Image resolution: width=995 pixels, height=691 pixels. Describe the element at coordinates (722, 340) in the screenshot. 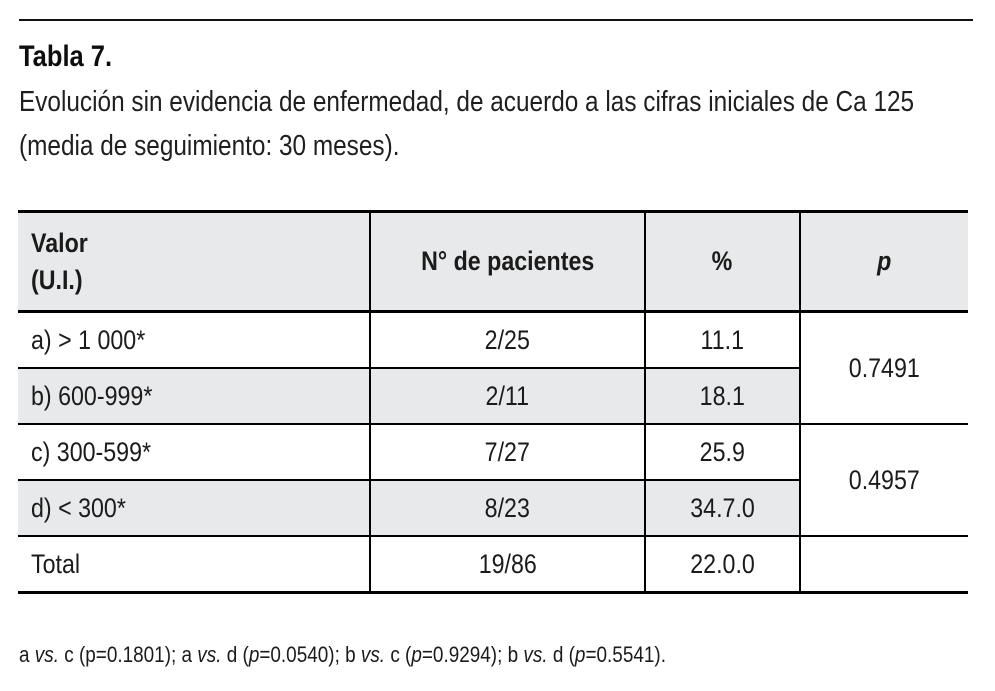

I see `row-a-percent: 11.1` at that location.